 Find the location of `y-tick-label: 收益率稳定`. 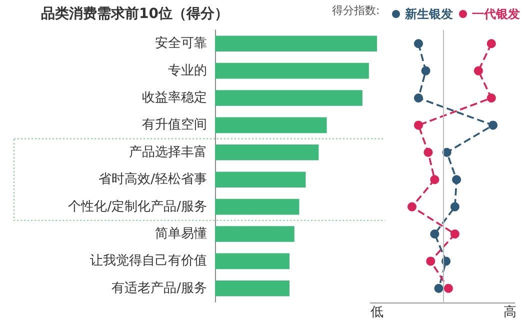

y-tick-label: 收益率稳定 is located at coordinates (174, 98).